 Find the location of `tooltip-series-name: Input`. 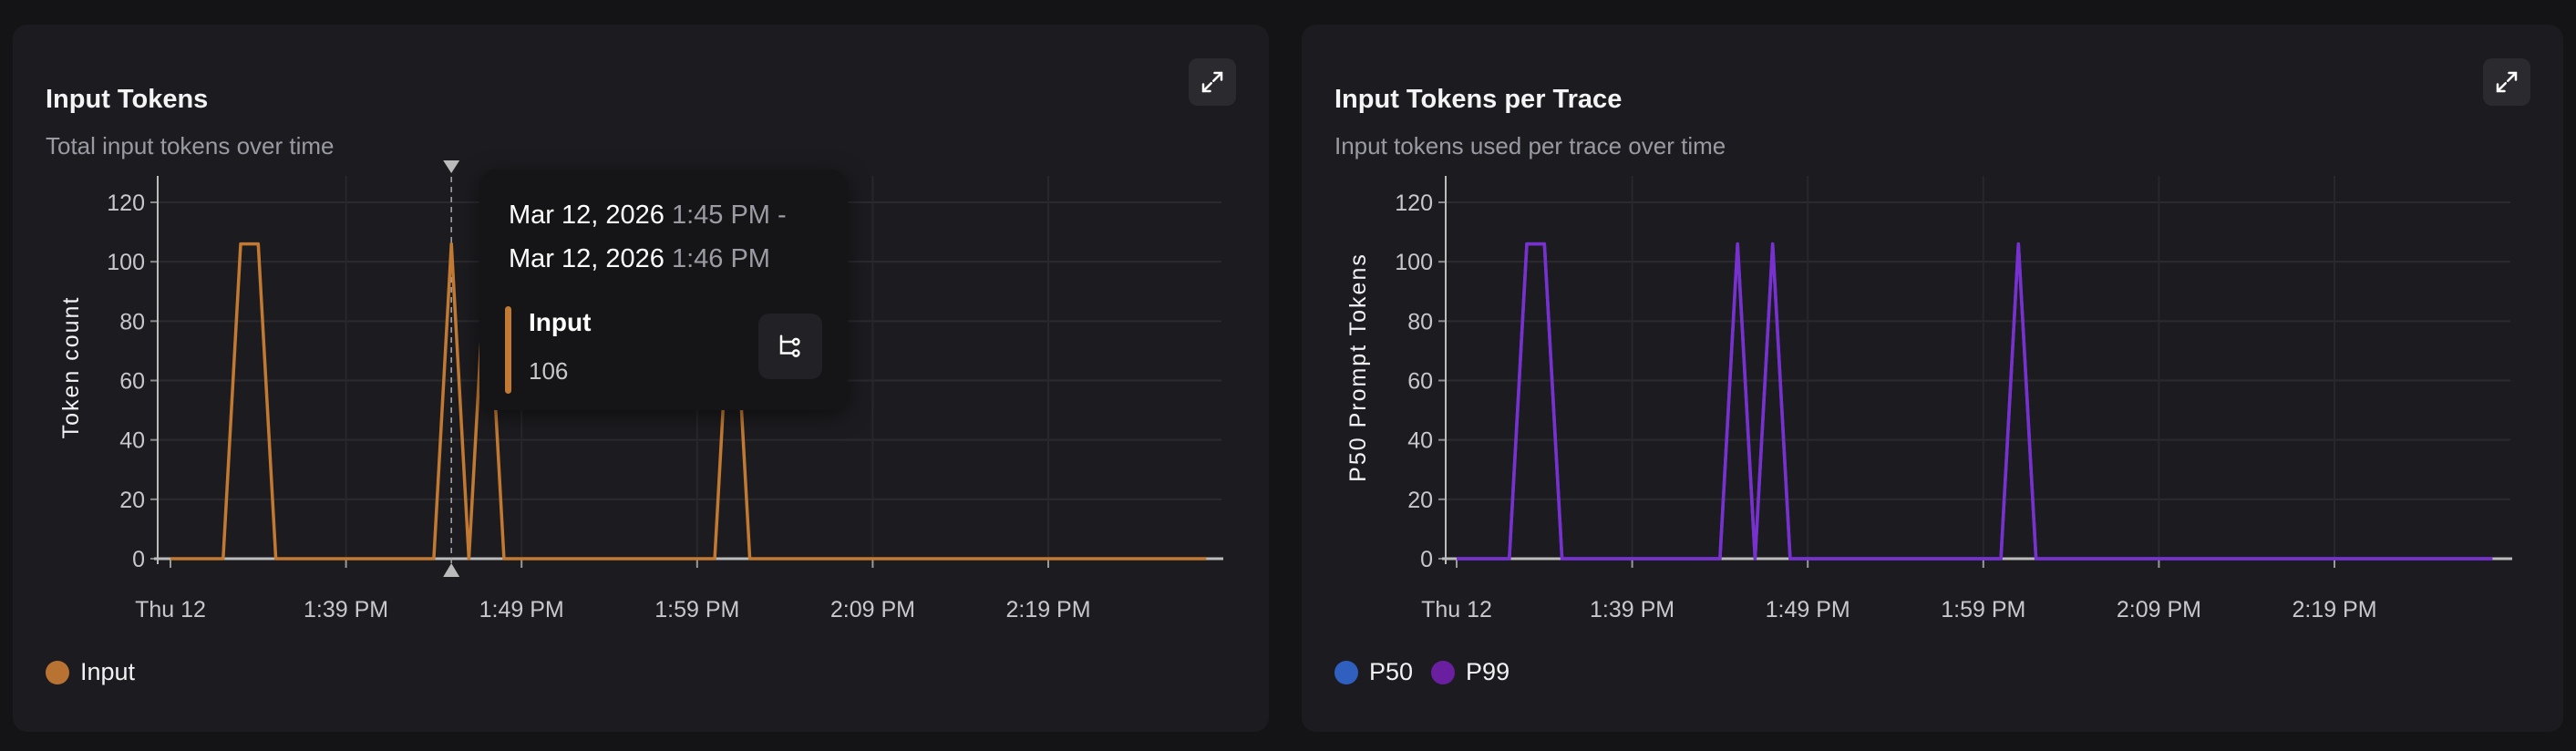

tooltip-series-name: Input is located at coordinates (560, 322).